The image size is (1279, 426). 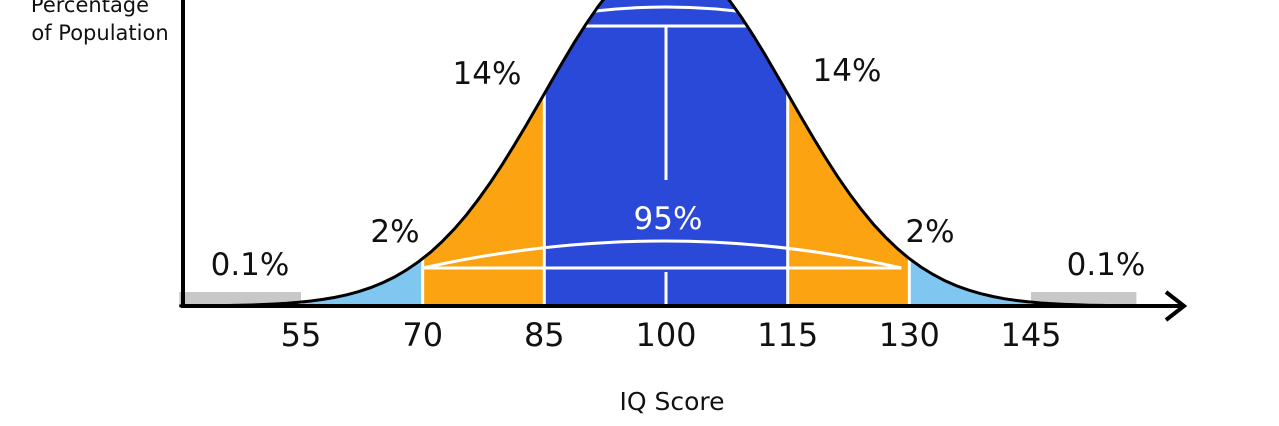 I want to click on label-95pct: 95%, so click(x=668, y=219).